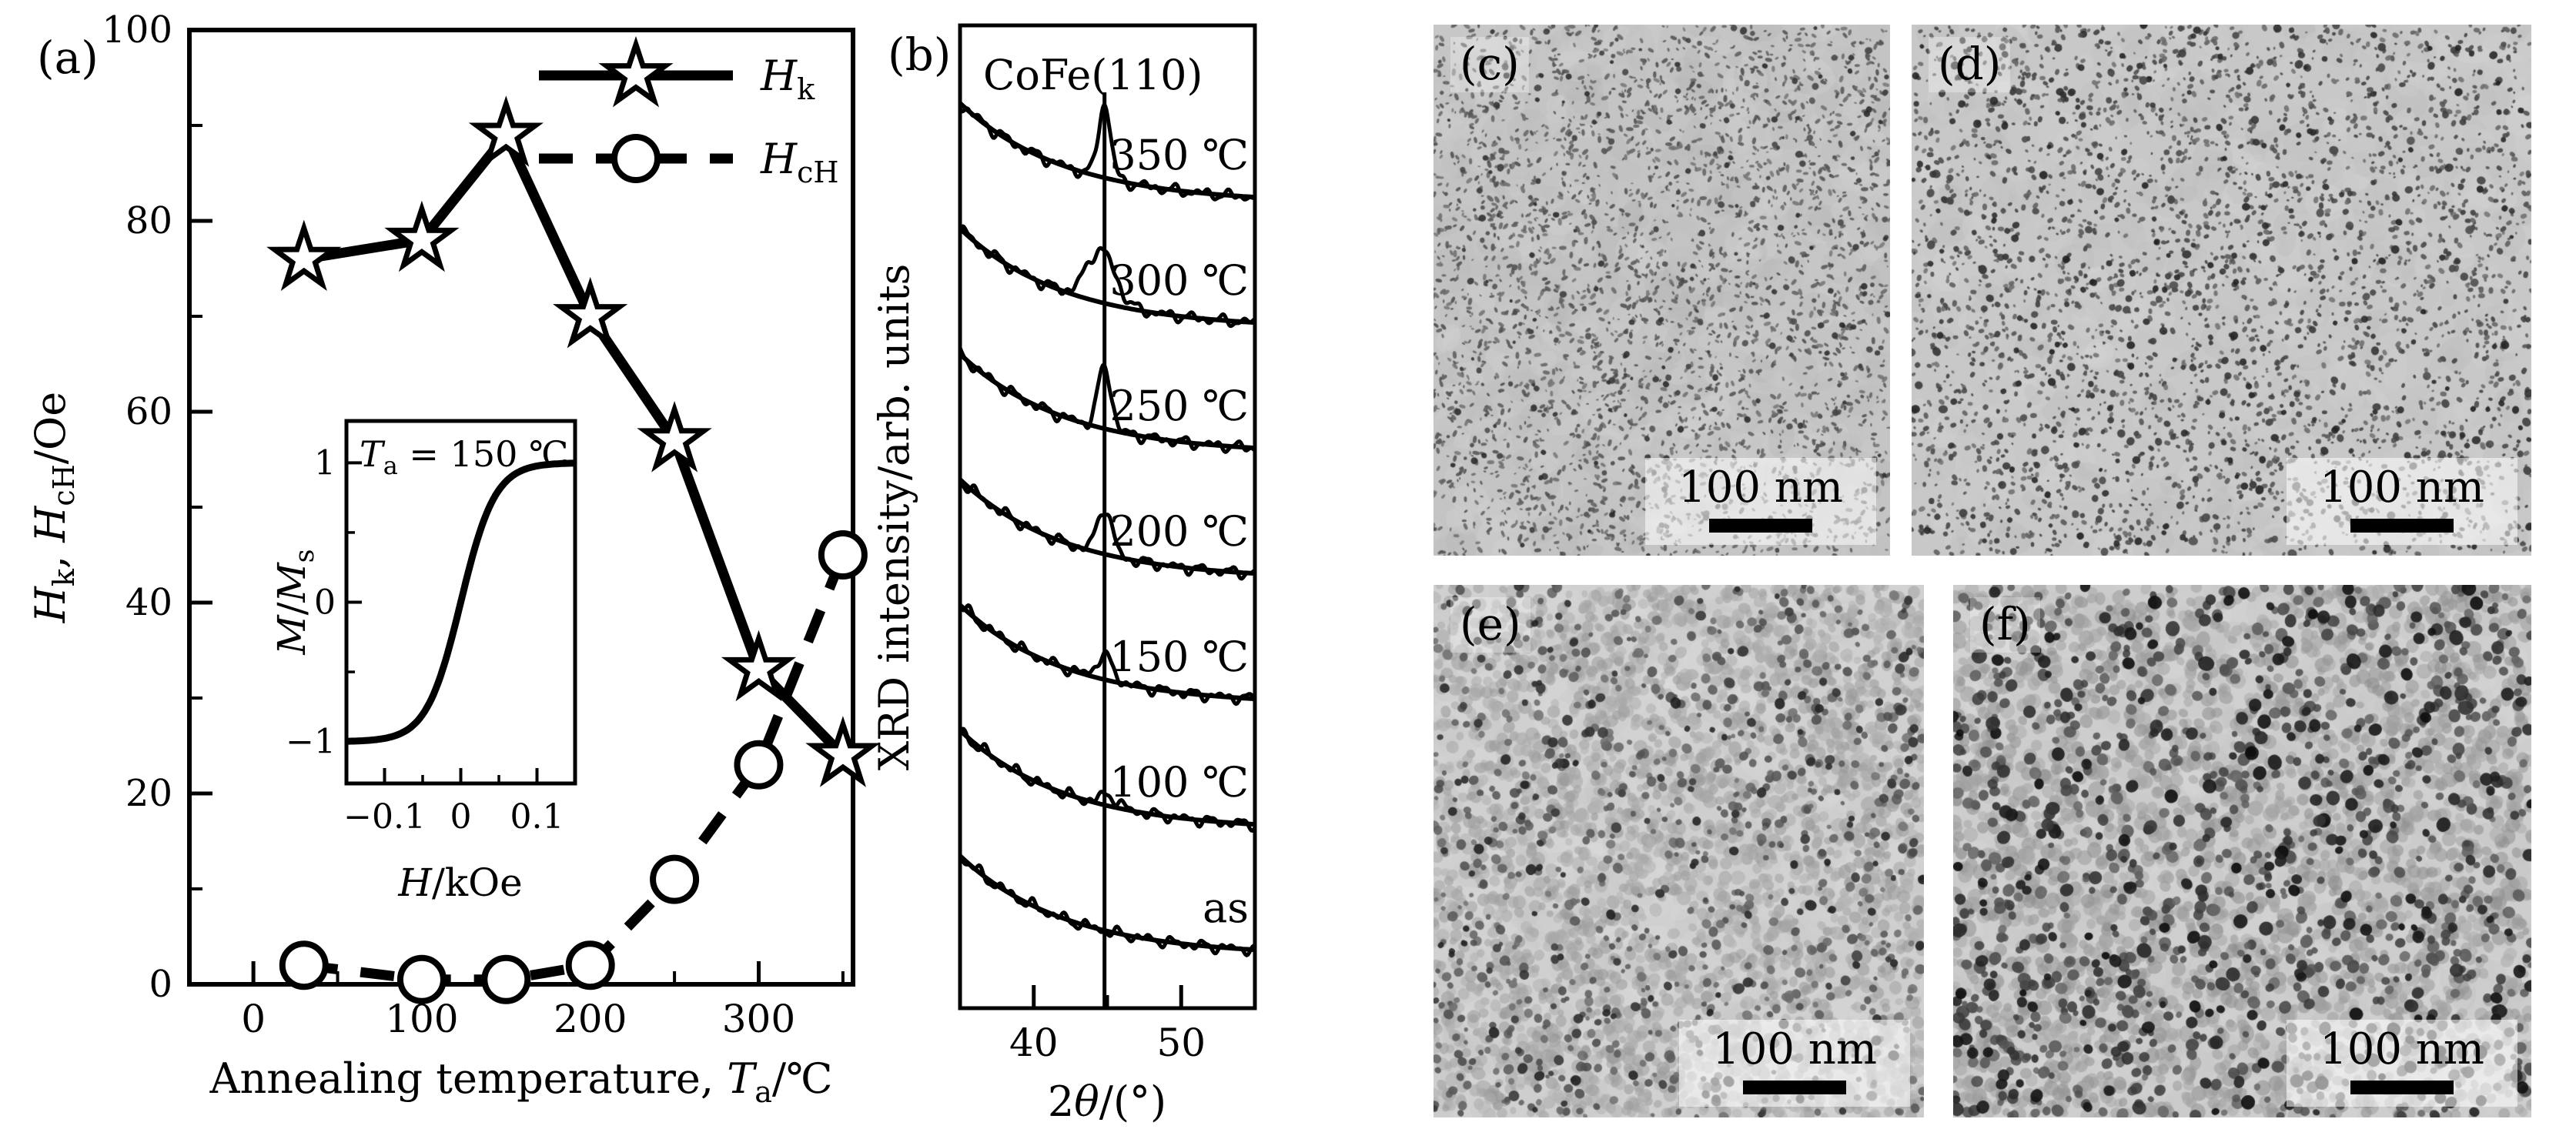 This screenshot has height=1129, width=2576. Describe the element at coordinates (464, 456) in the screenshot. I see `inset-annotation: Ta = 150 ℃` at that location.